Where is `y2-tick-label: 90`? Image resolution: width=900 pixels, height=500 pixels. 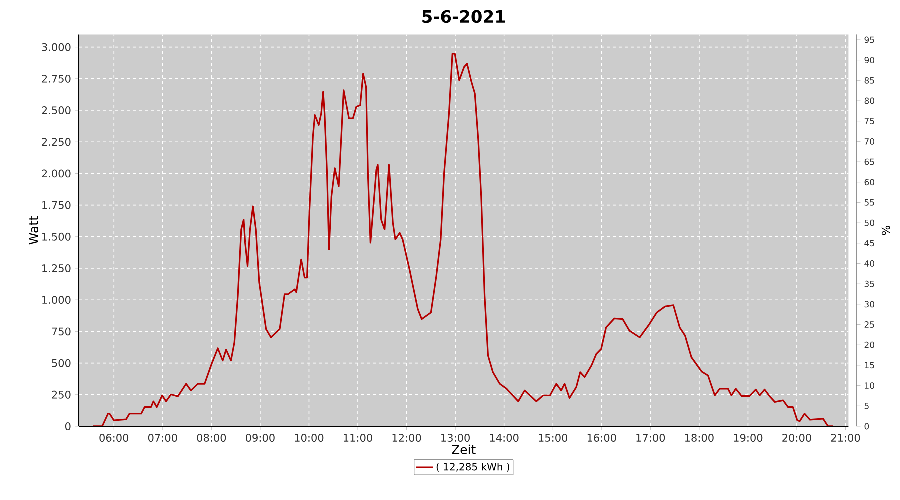 y2-tick-label: 90 is located at coordinates (869, 60).